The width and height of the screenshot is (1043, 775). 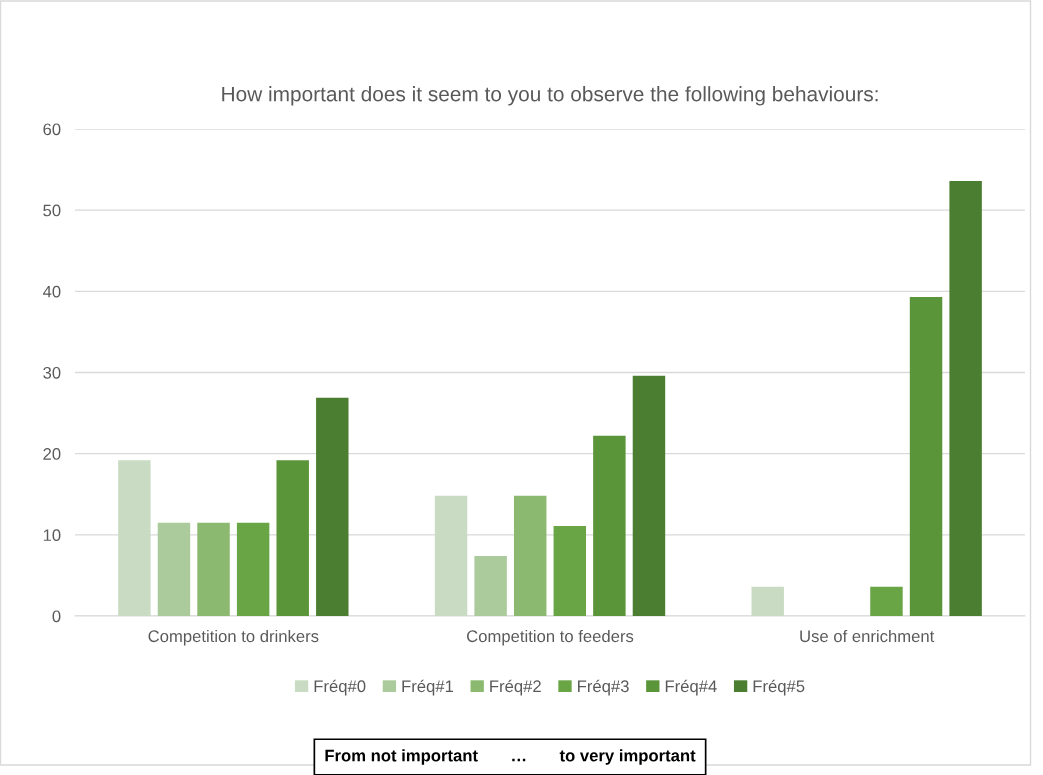 What do you see at coordinates (51, 291) in the screenshot?
I see `y-tick-label: 40` at bounding box center [51, 291].